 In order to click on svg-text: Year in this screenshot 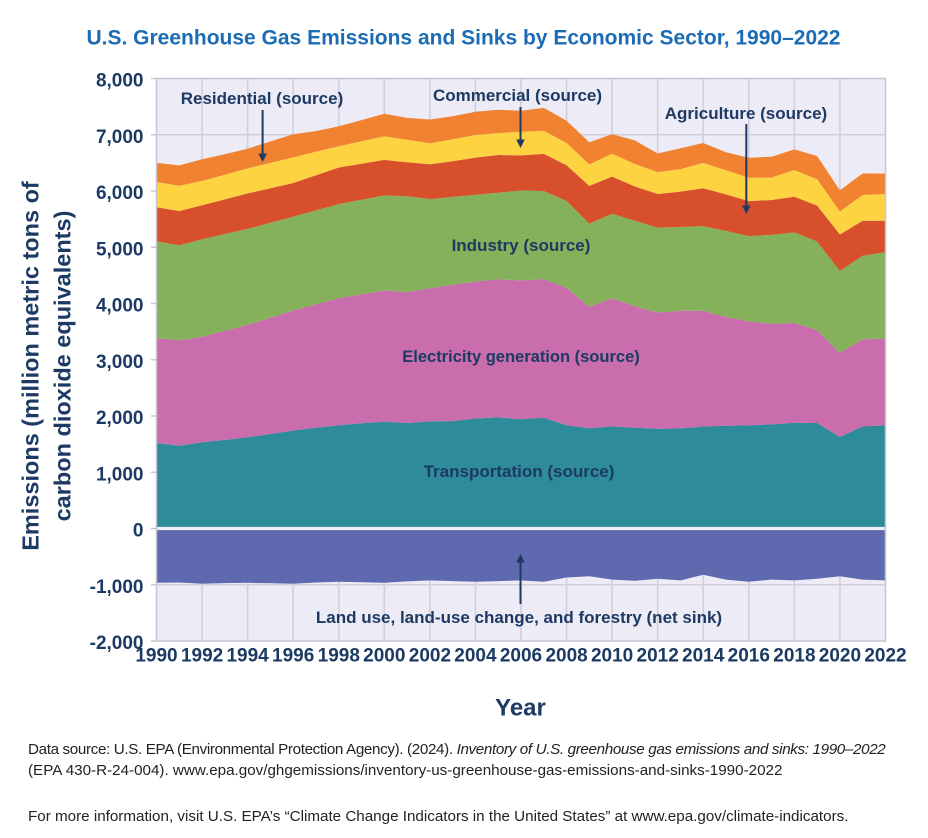, I will do `click(520, 708)`.